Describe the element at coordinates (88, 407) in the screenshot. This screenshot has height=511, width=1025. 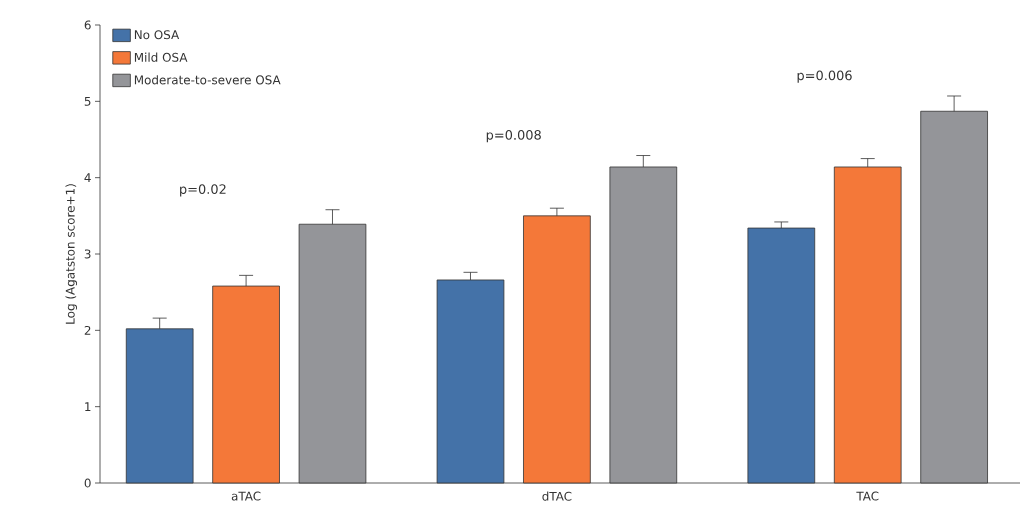
I see `y-tick-label: 1` at that location.